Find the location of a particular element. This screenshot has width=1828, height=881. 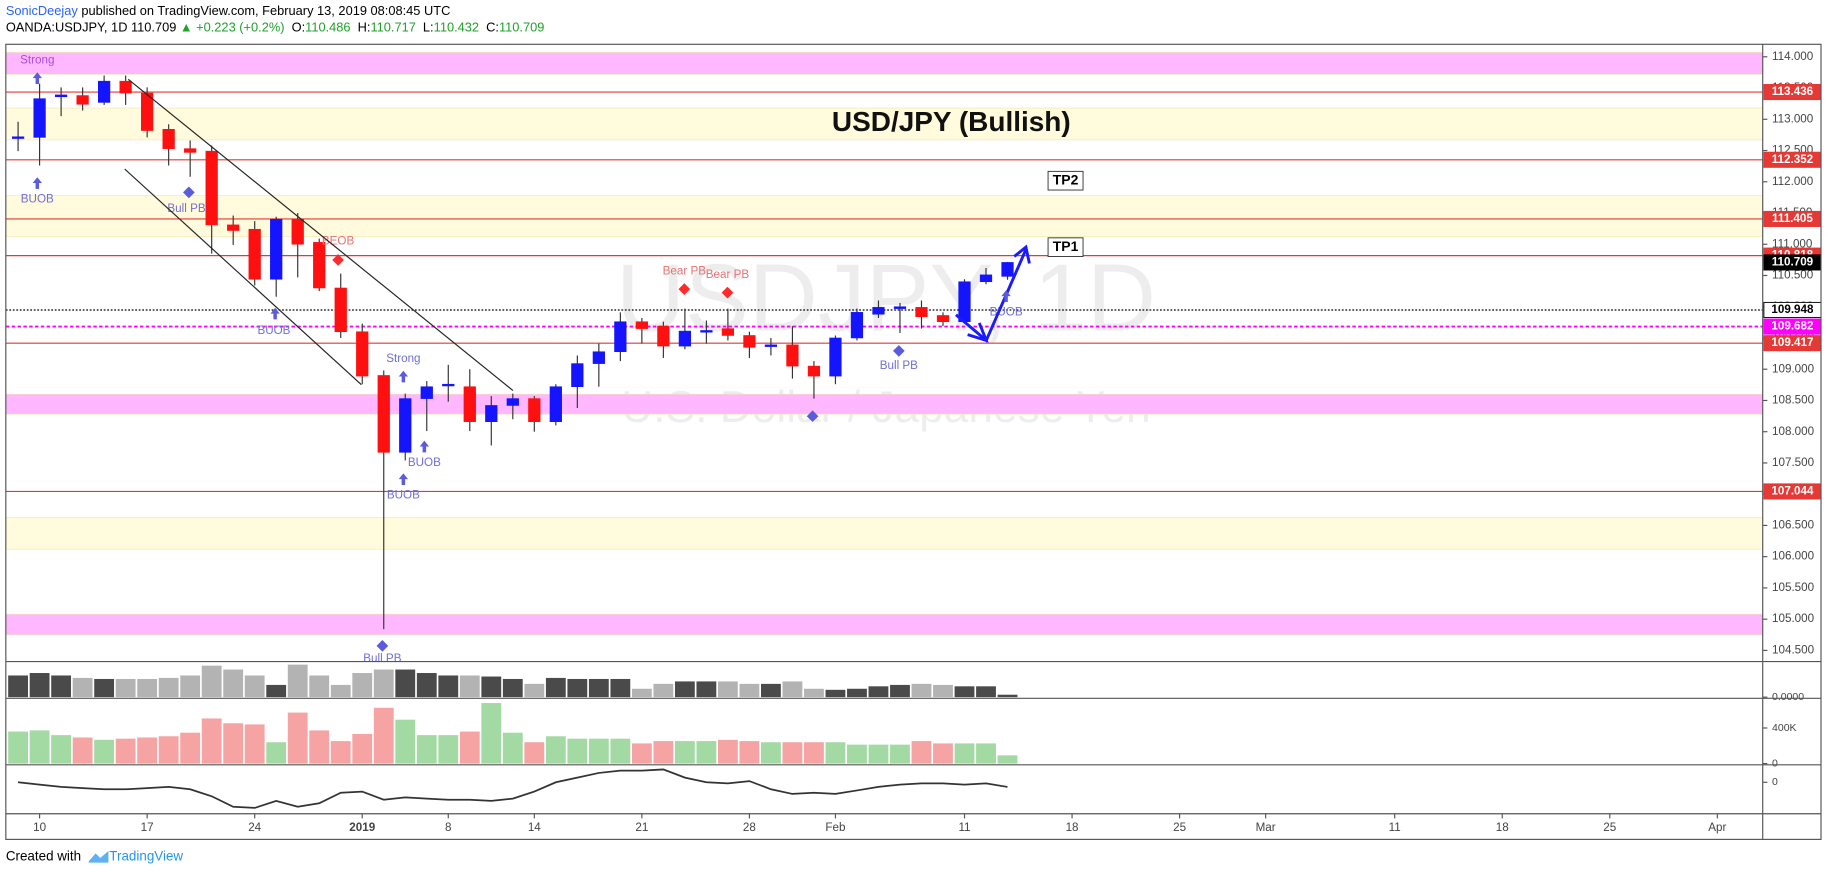

arrow-head is located at coordinates (1022, 254).